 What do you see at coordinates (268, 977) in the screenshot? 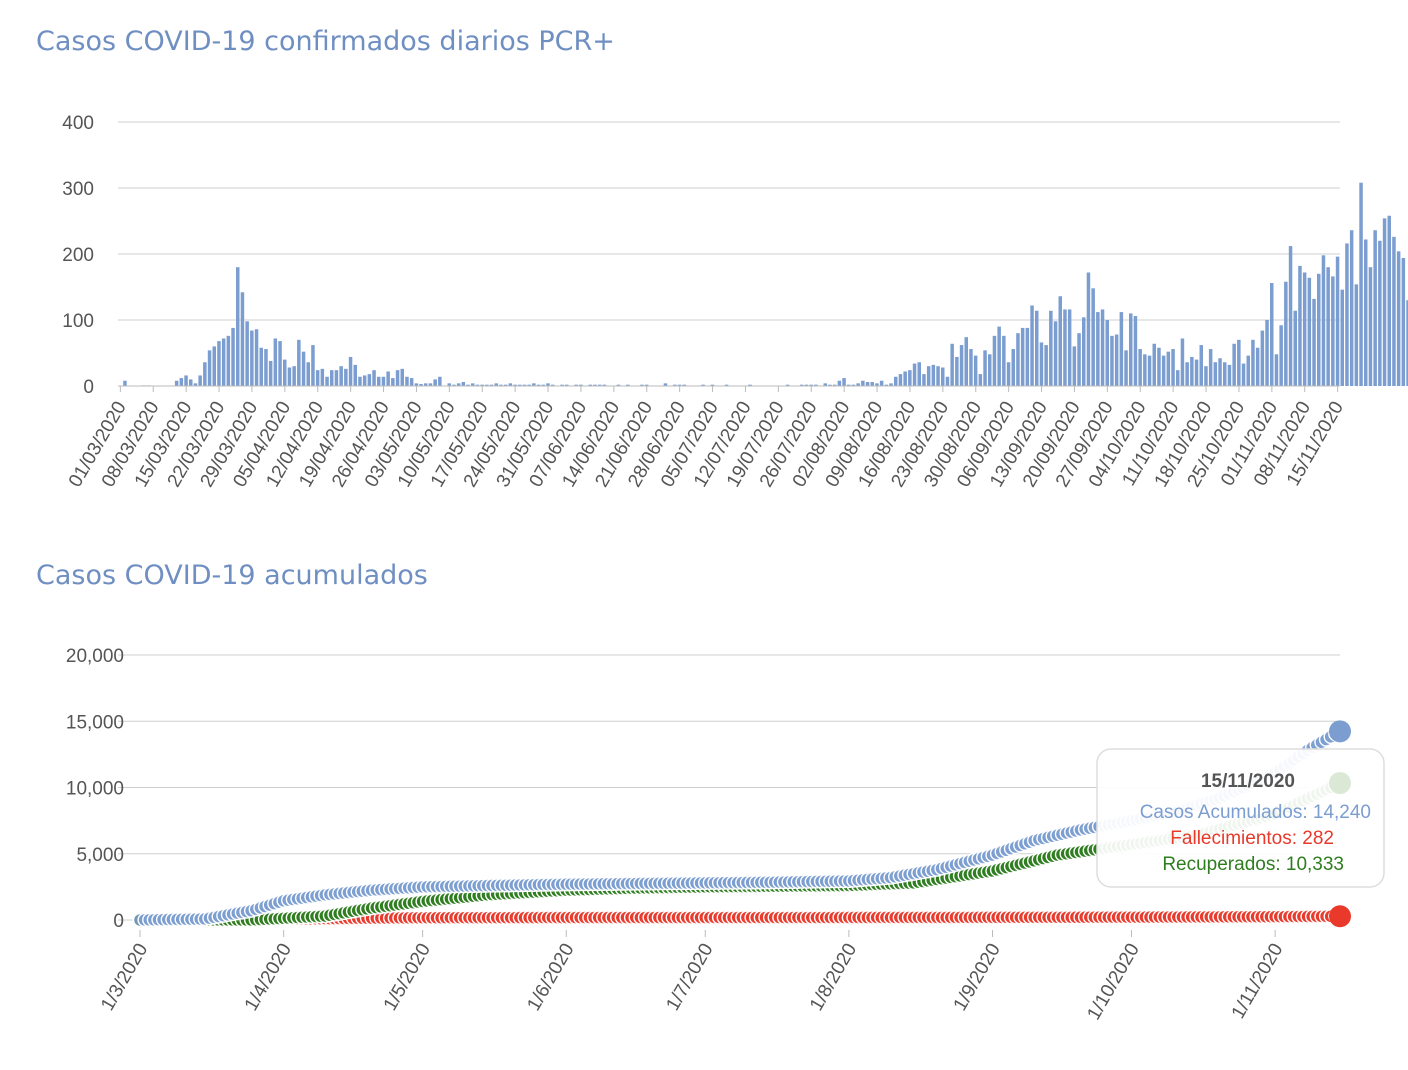
I see `cumulative-x-tick-label: 1/4/2020` at bounding box center [268, 977].